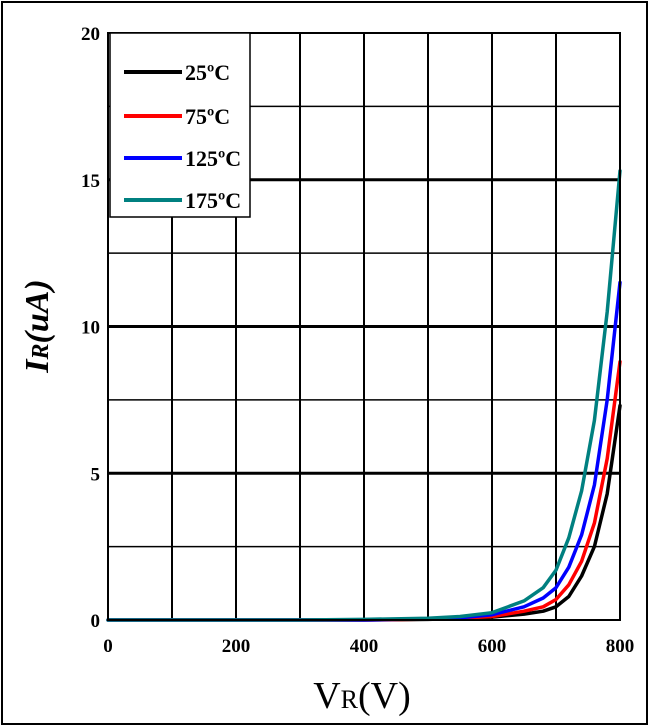 The width and height of the screenshot is (649, 726). I want to click on x-tick-label: 200, so click(236, 646).